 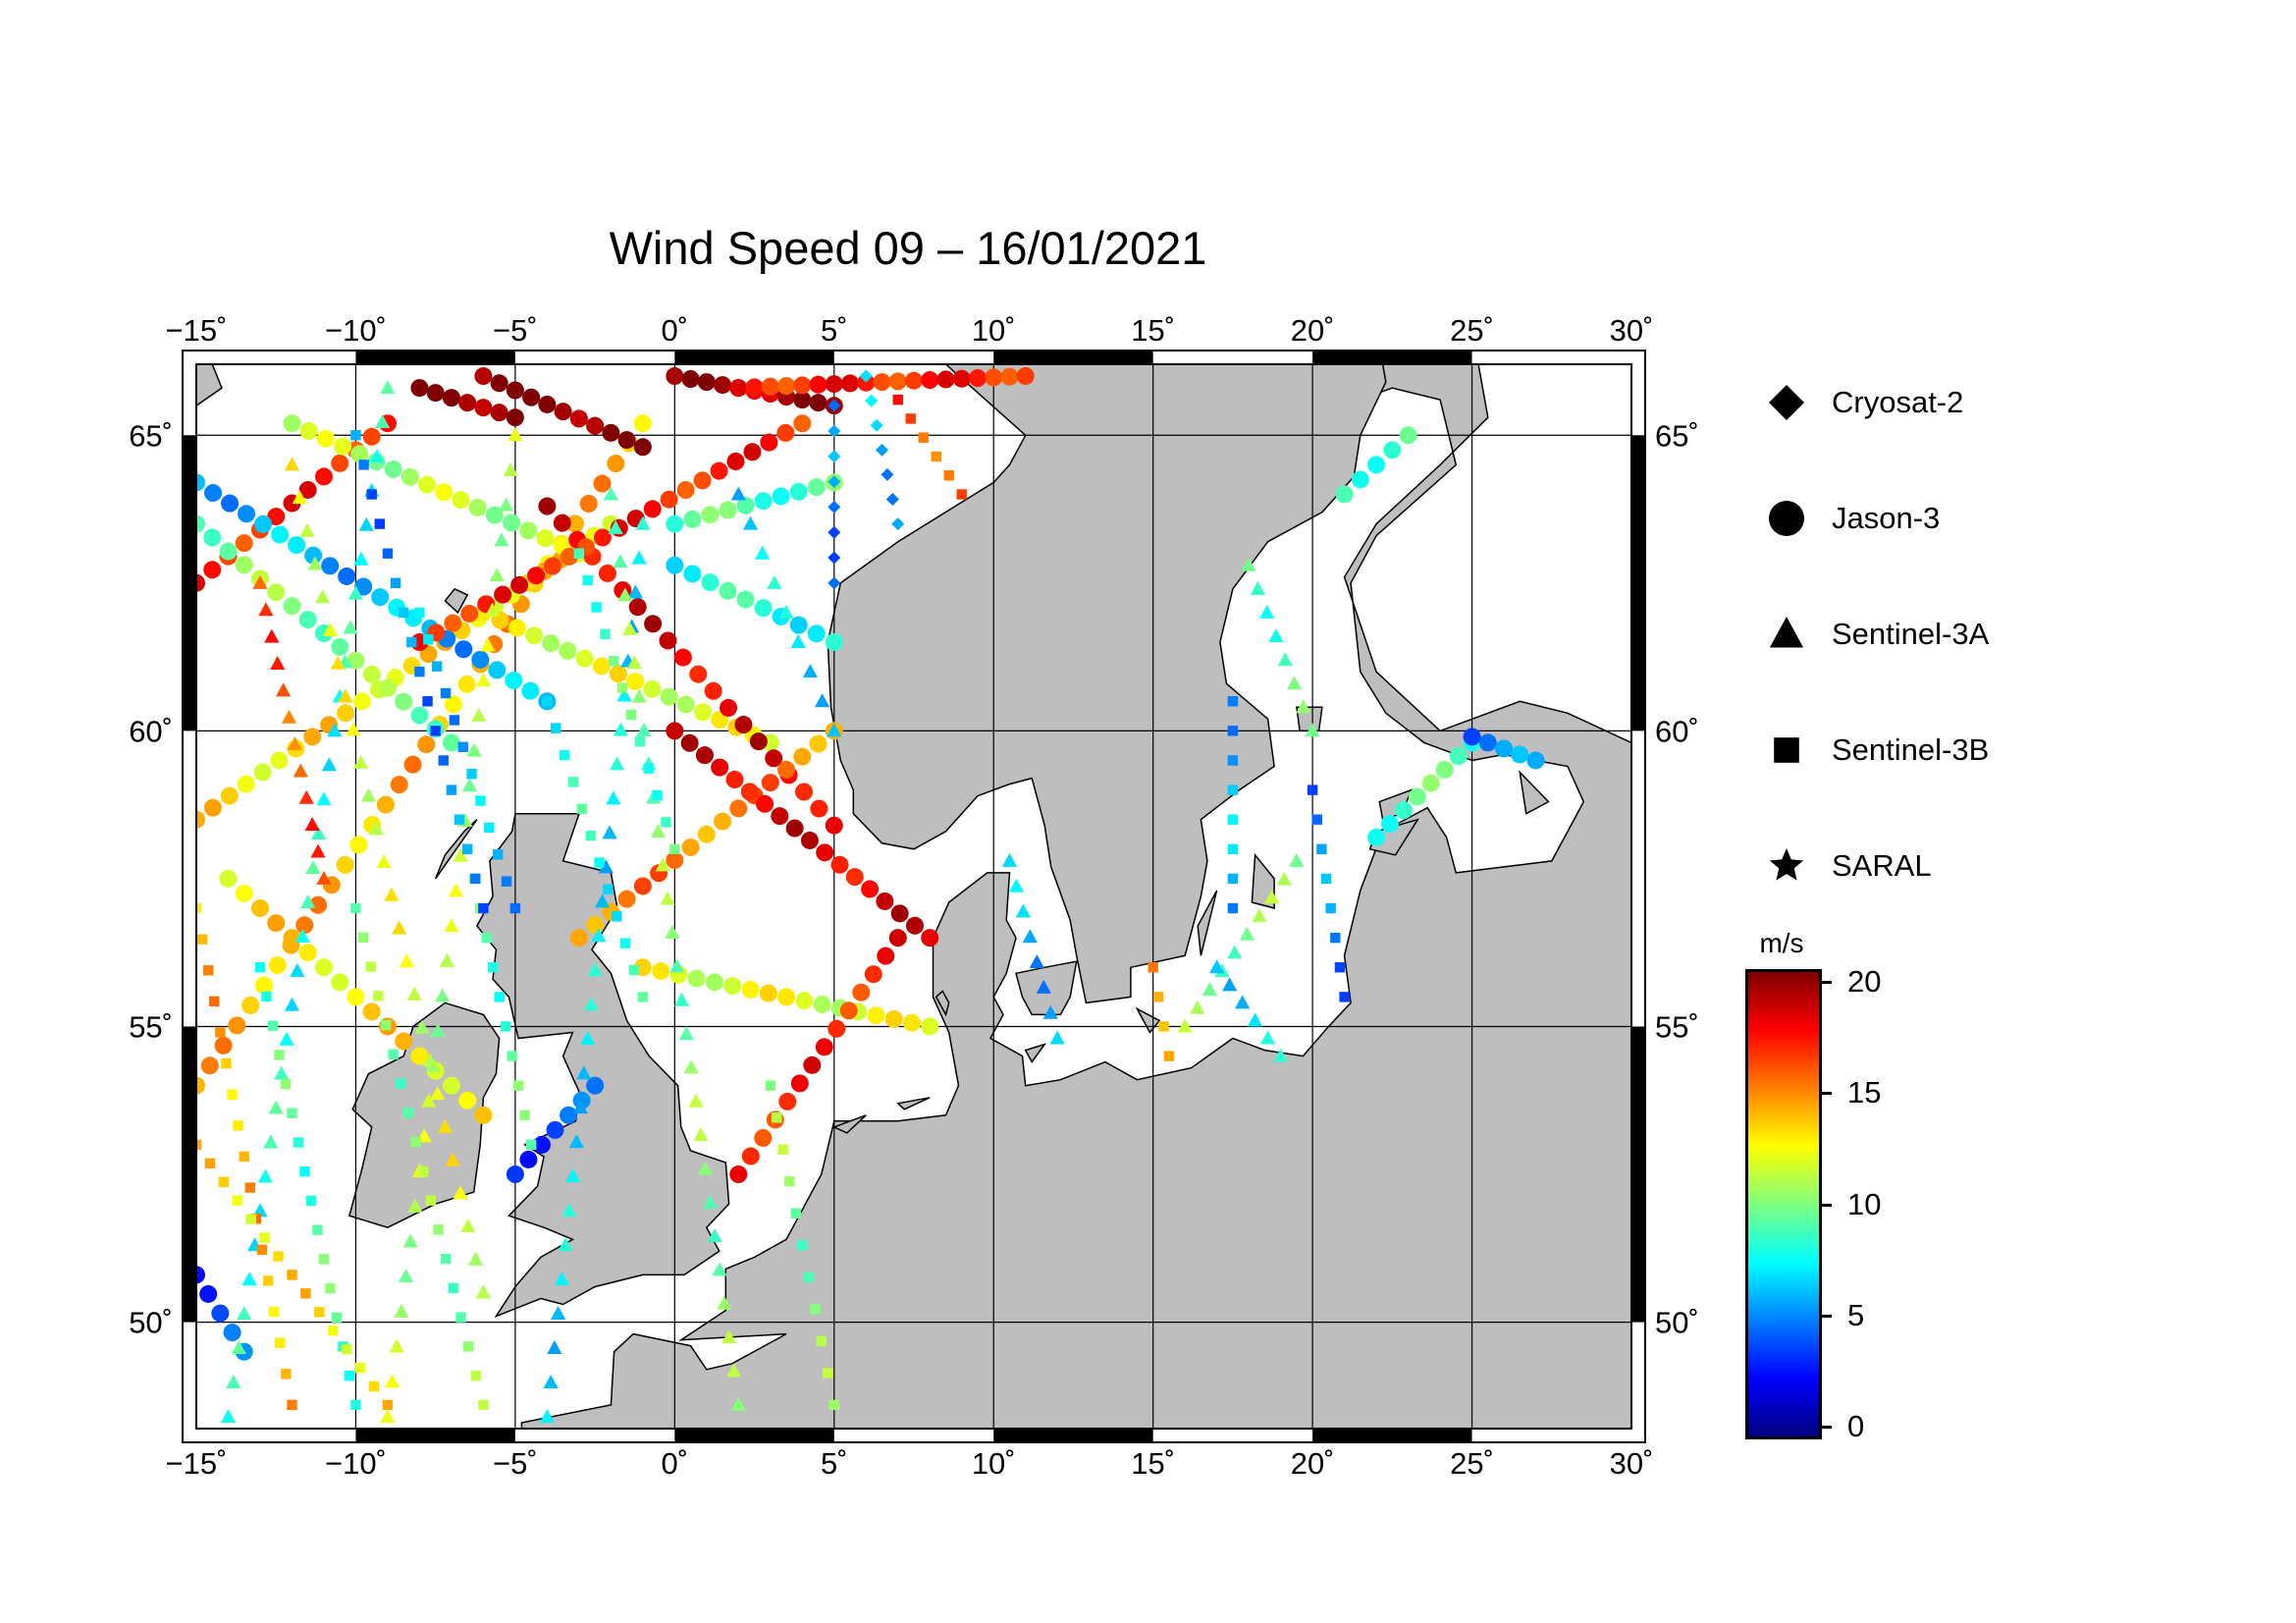 I want to click on triangle-icon, so click(x=1786, y=634).